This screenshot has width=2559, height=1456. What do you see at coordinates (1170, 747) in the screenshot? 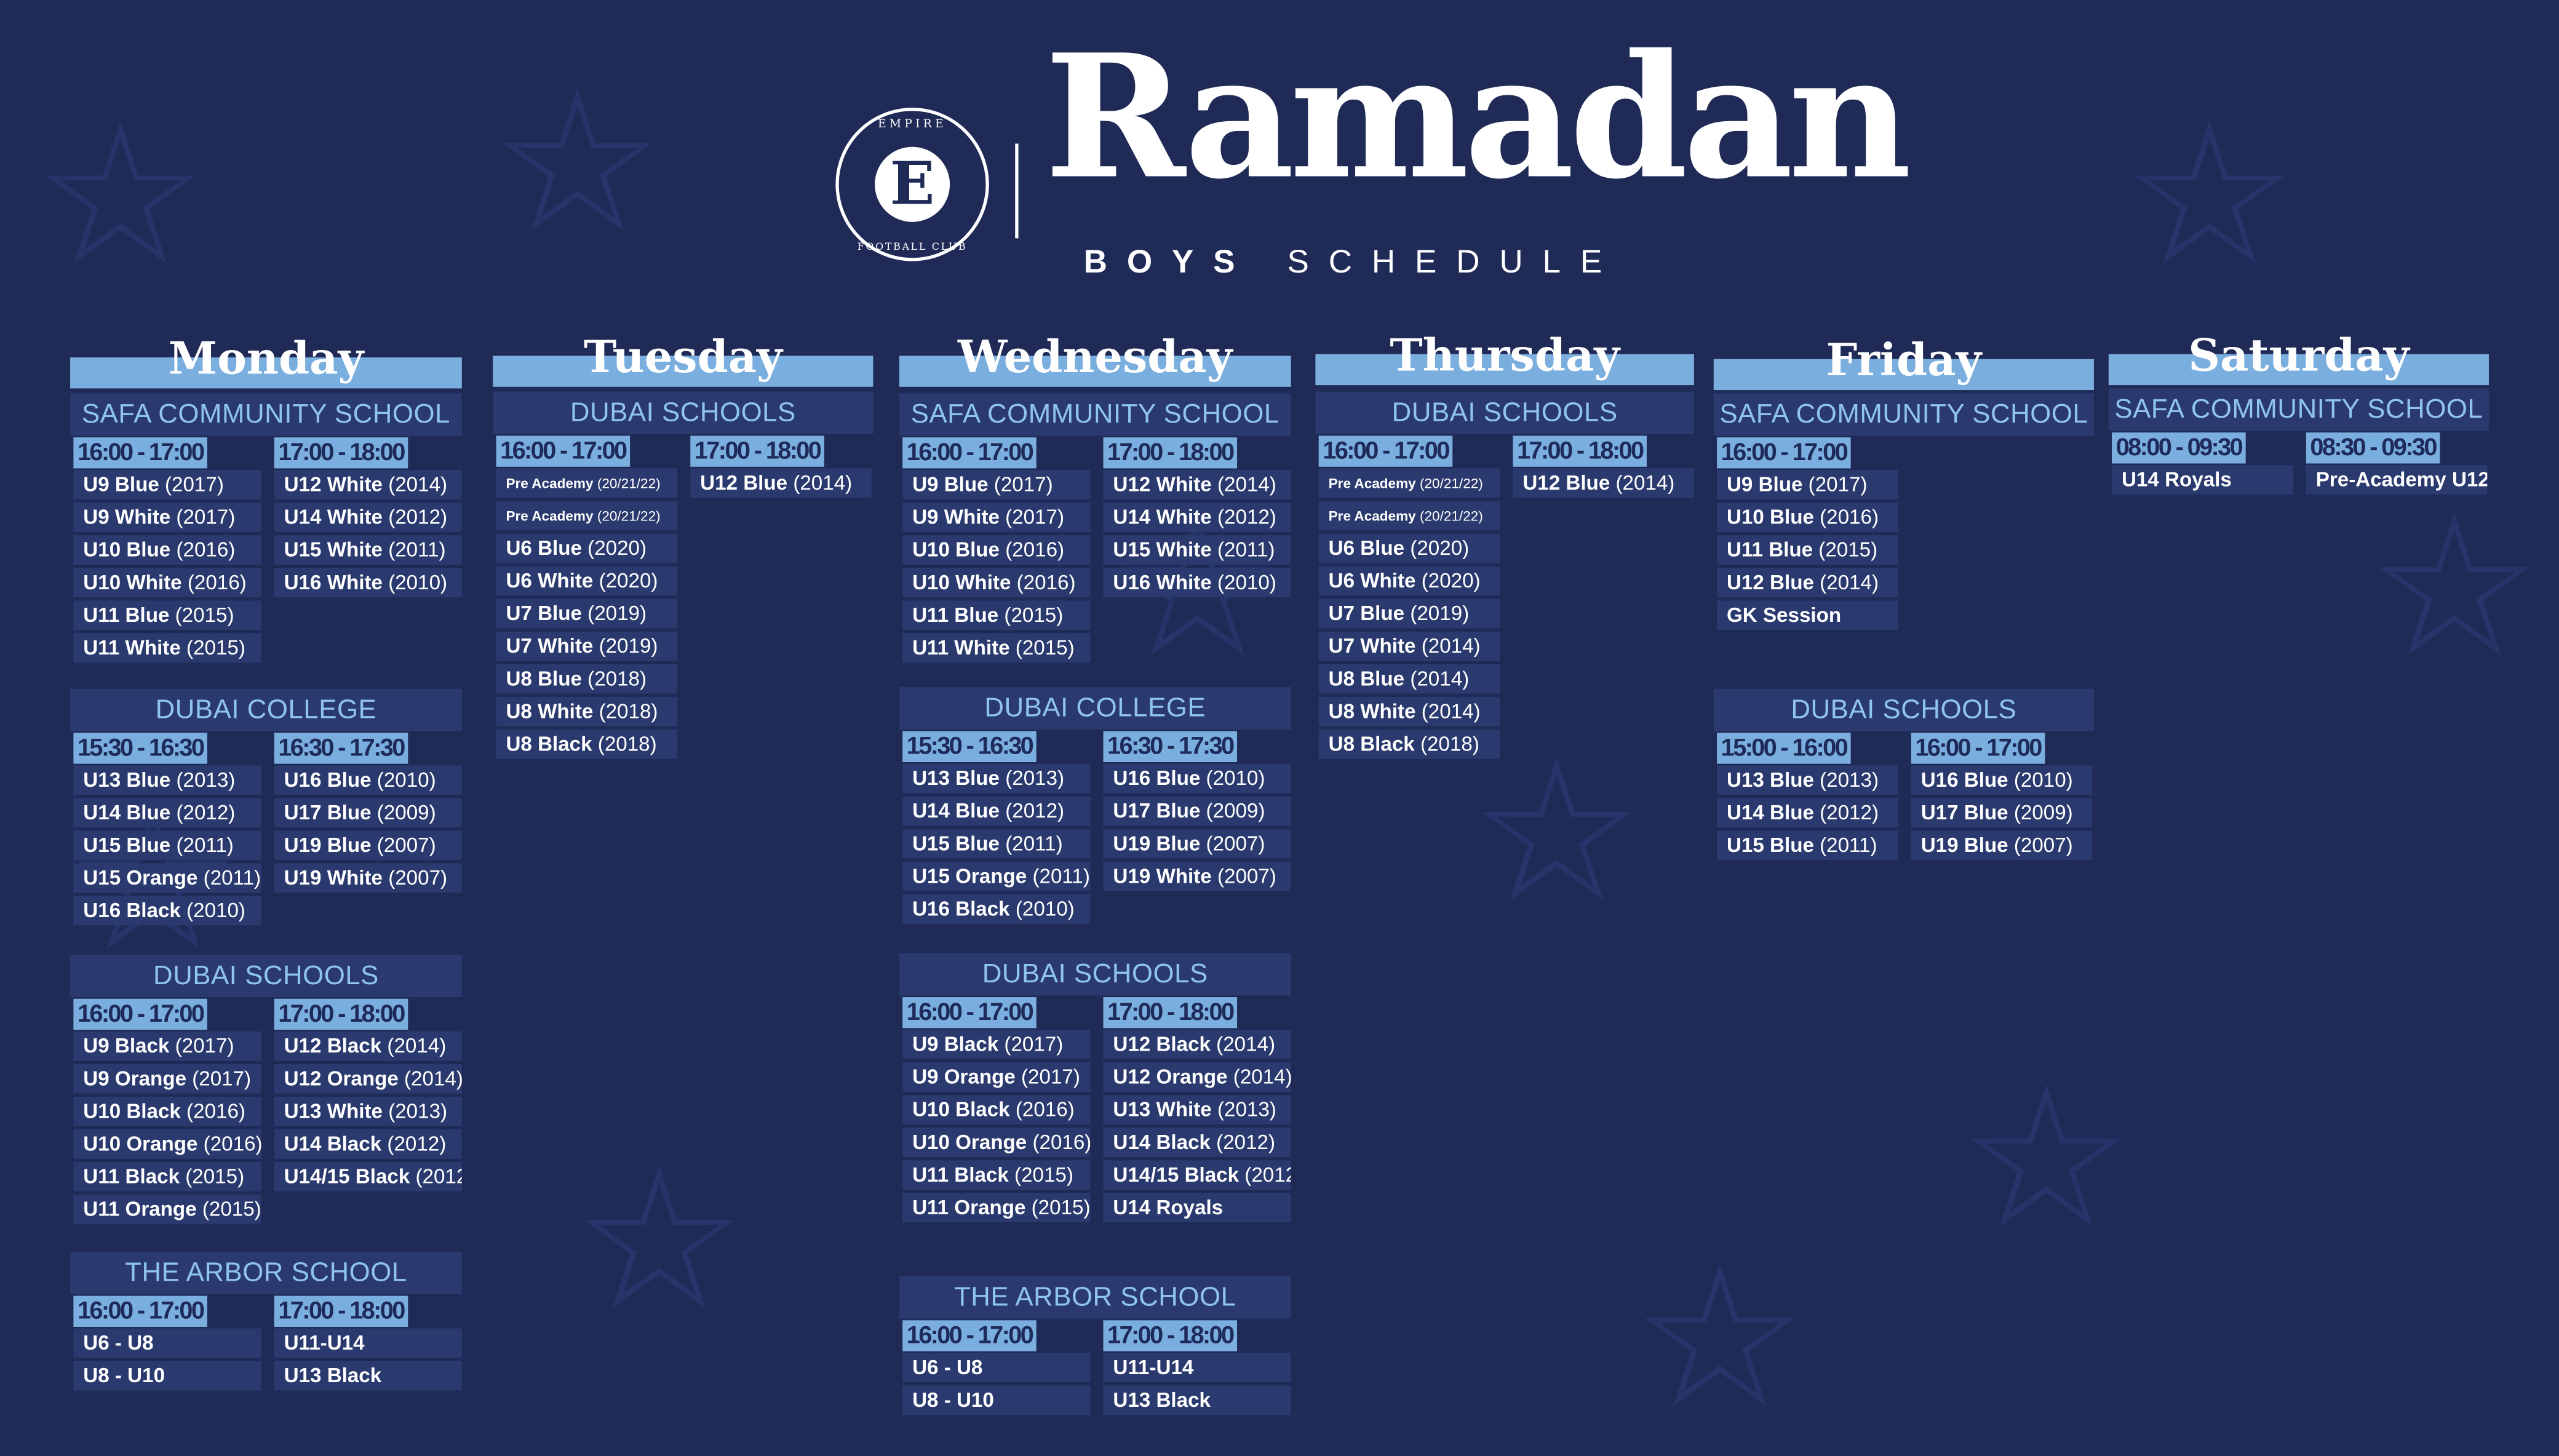
I see `time-slot-chip: 16:30 - 17:30` at bounding box center [1170, 747].